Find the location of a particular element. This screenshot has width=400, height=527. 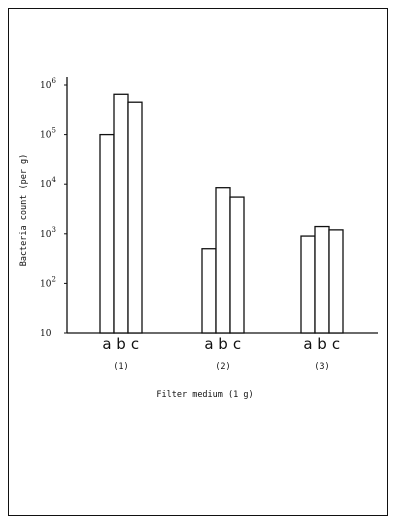

bar-3-a is located at coordinates (308, 284).